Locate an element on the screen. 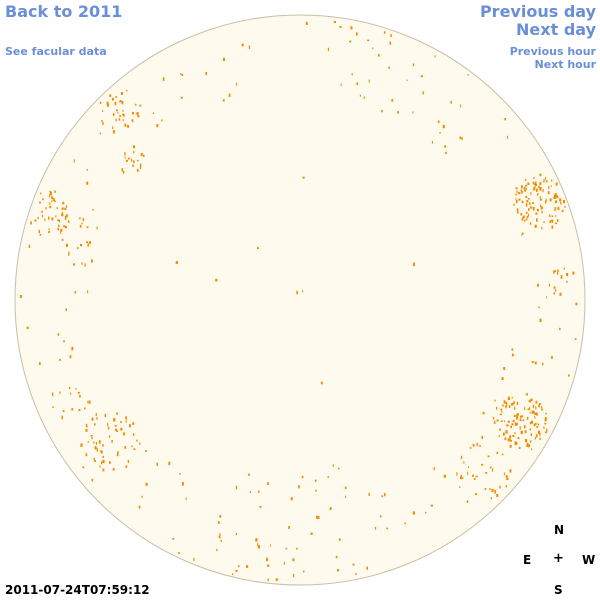 The width and height of the screenshot is (600, 600). previous-day-link: Previous day is located at coordinates (537, 11).